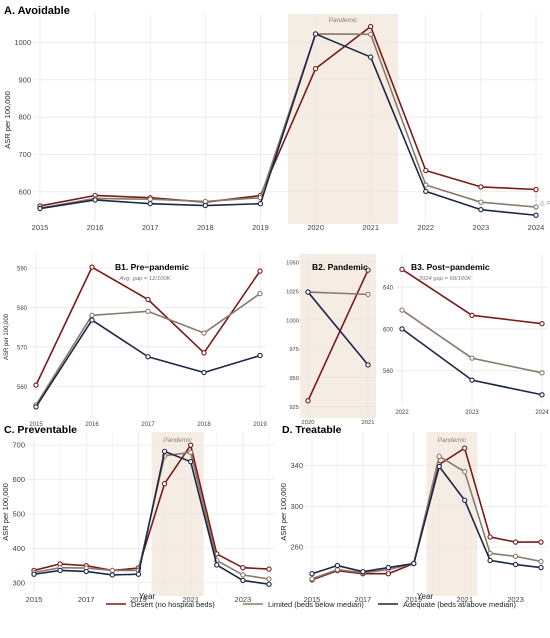  What do you see at coordinates (40, 430) in the screenshot?
I see `panel-title: C. Preventable` at bounding box center [40, 430].